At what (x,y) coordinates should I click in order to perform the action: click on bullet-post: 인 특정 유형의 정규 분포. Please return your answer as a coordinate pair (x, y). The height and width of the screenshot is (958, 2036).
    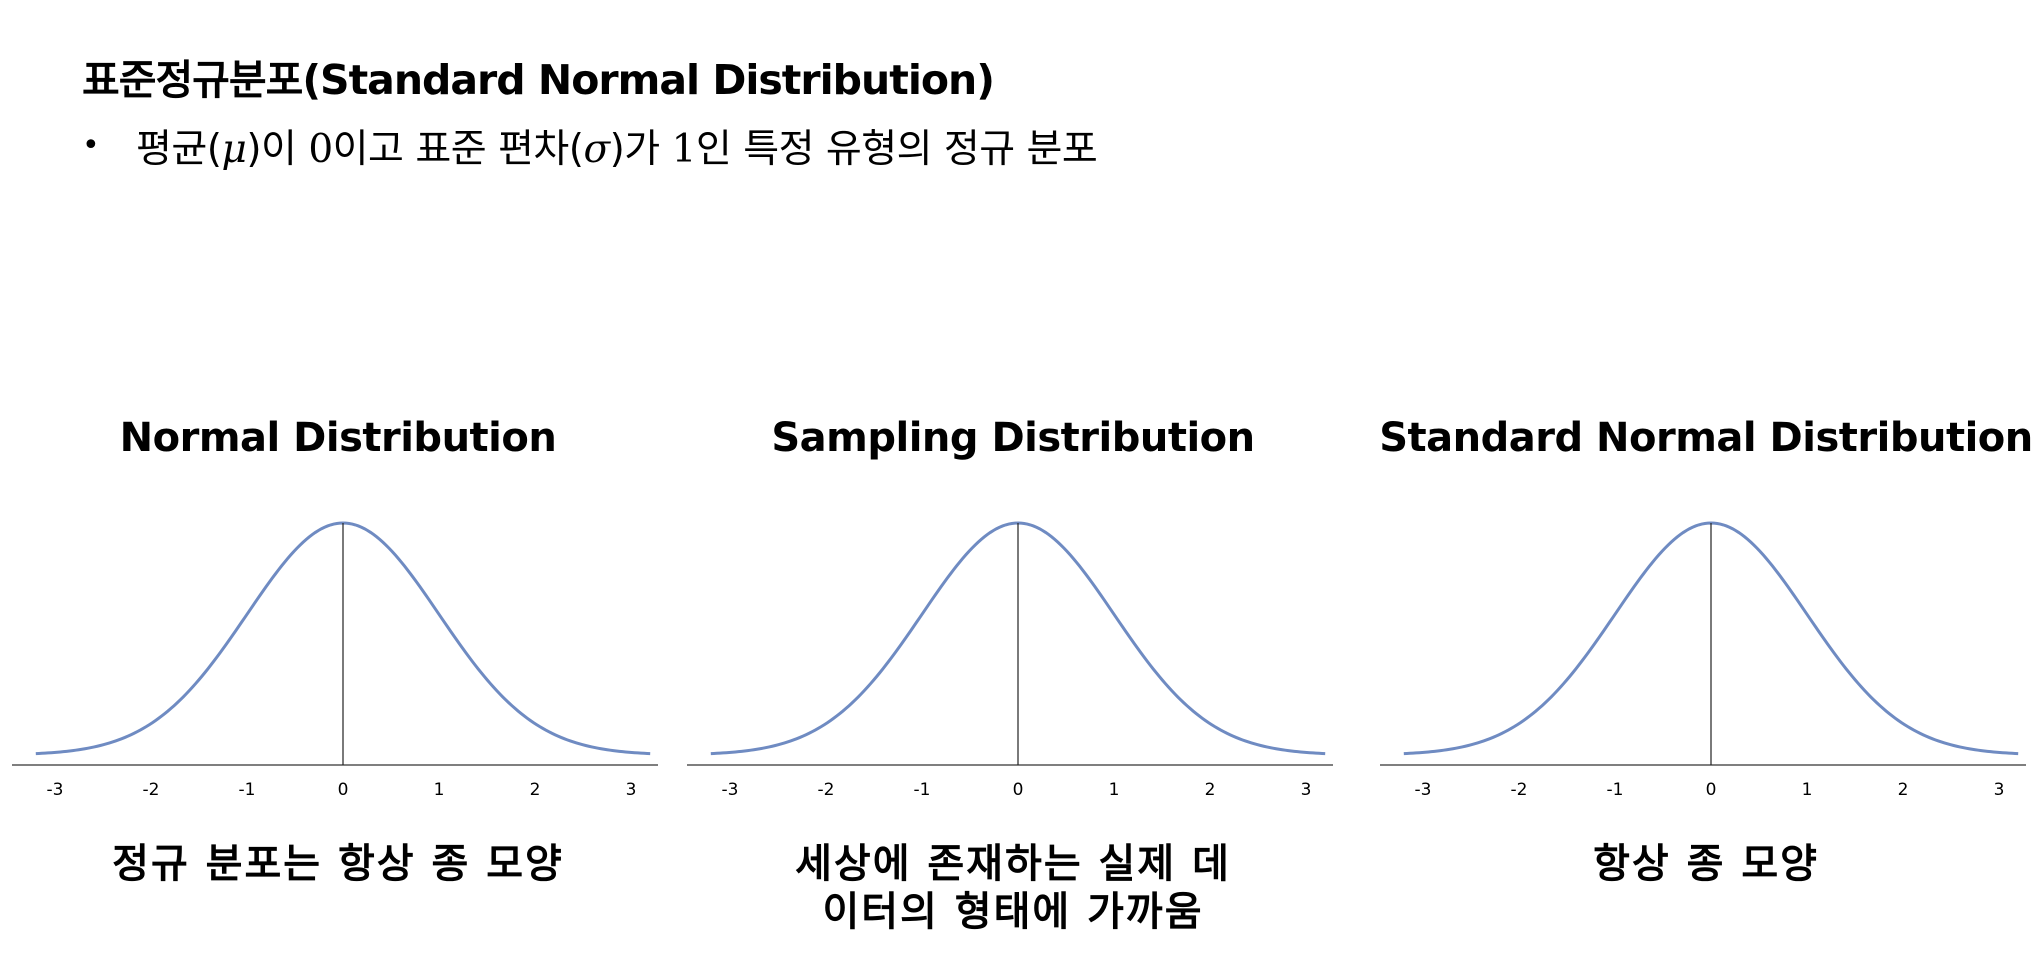
    Looking at the image, I should click on (896, 149).